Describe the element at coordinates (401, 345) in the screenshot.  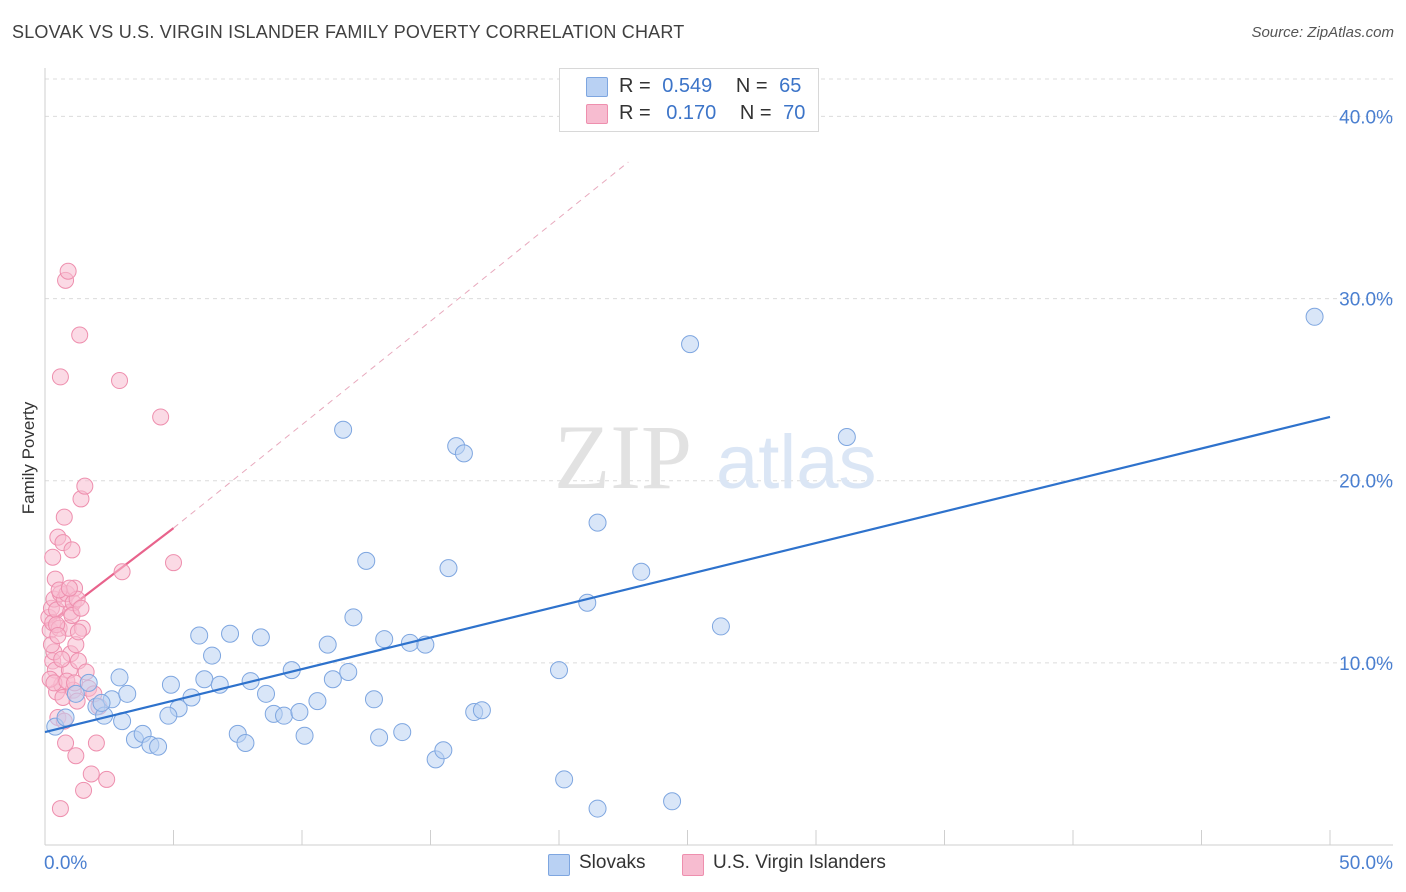
I see `pink-trend-extension` at that location.